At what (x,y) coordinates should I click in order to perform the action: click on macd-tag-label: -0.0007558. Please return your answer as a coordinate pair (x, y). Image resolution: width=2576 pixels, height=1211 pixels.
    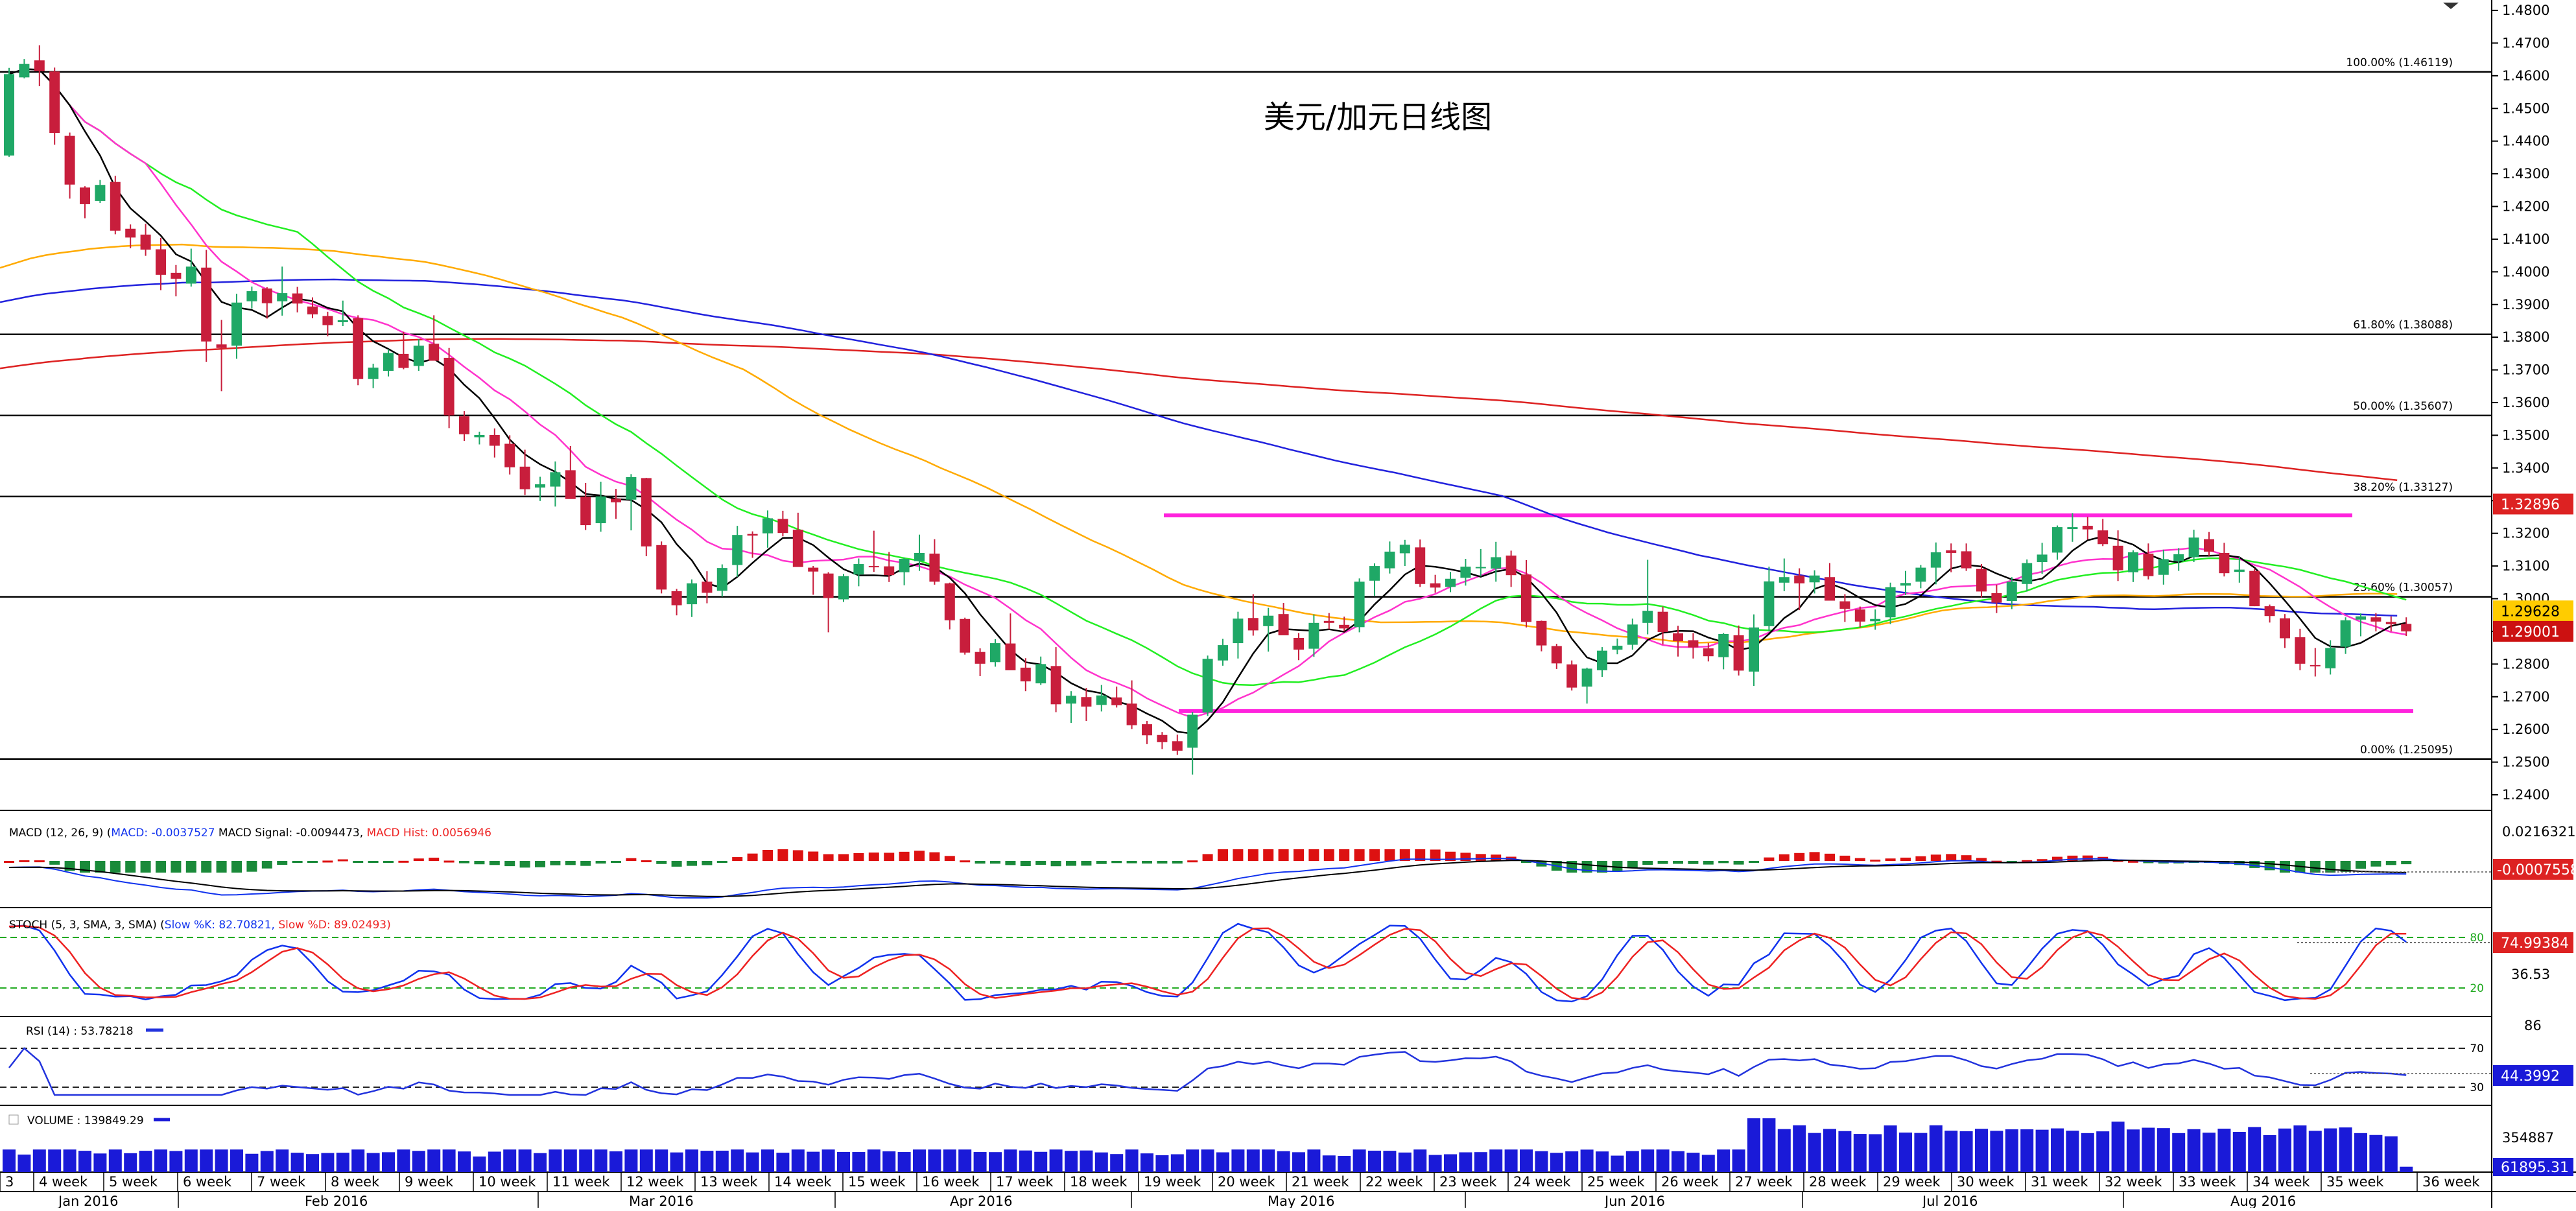
    Looking at the image, I should click on (2536, 870).